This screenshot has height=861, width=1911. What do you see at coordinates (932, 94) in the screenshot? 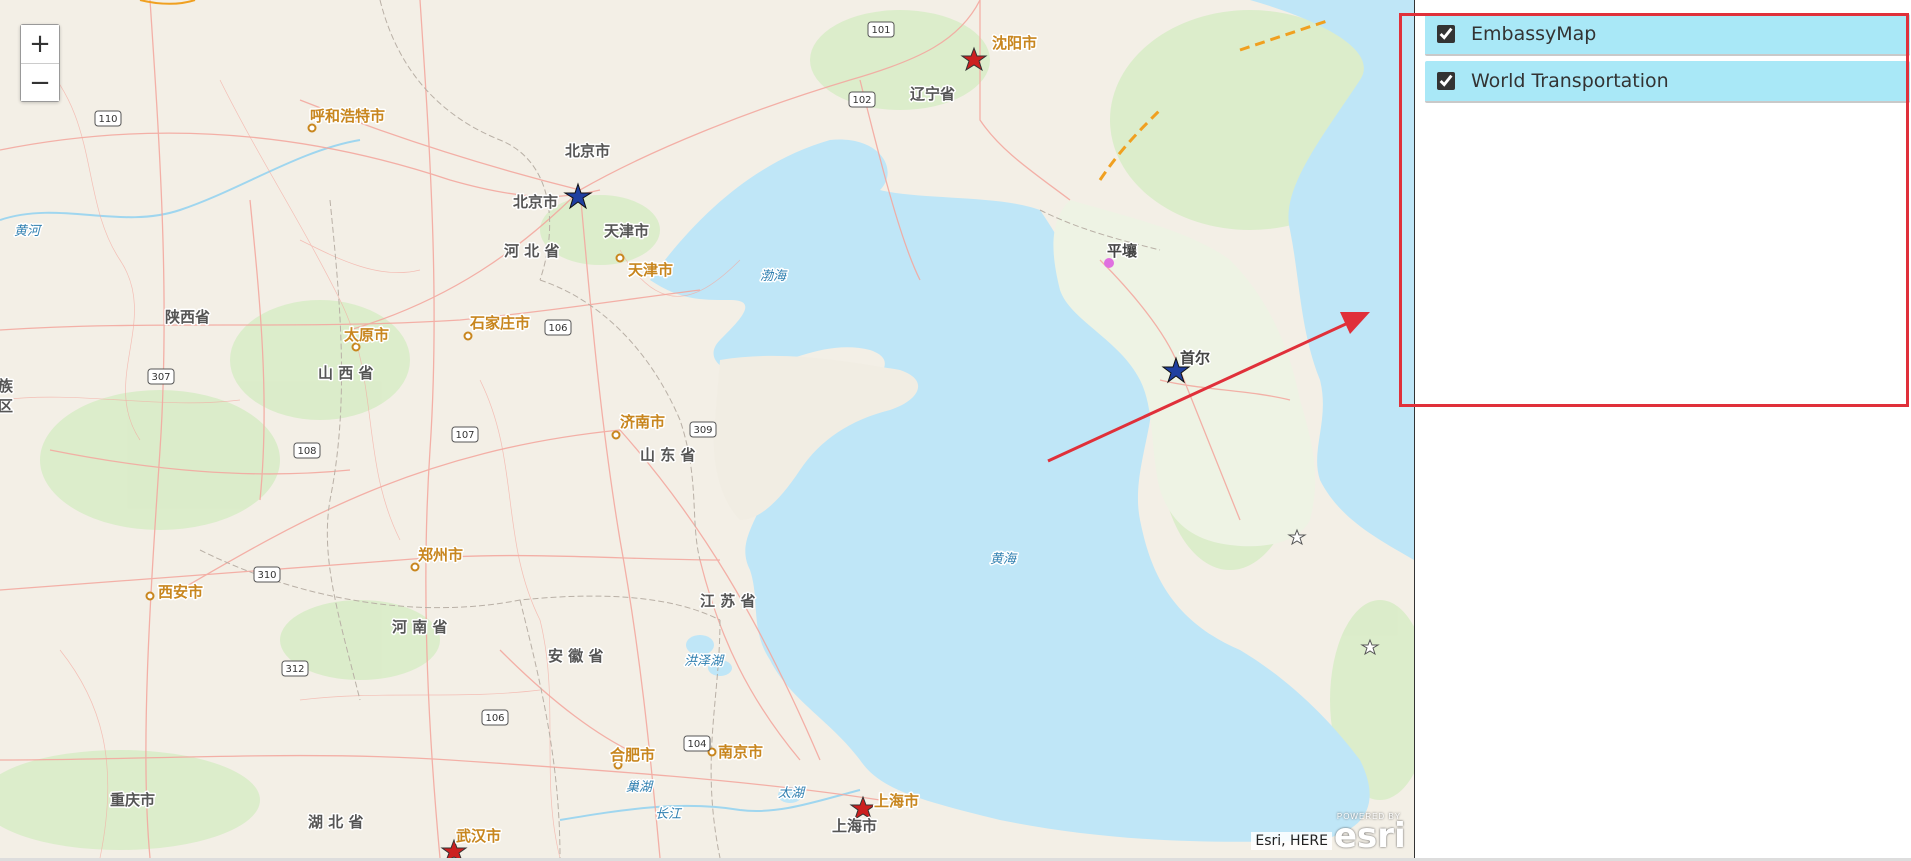
I see `label-province: 辽宁省` at bounding box center [932, 94].